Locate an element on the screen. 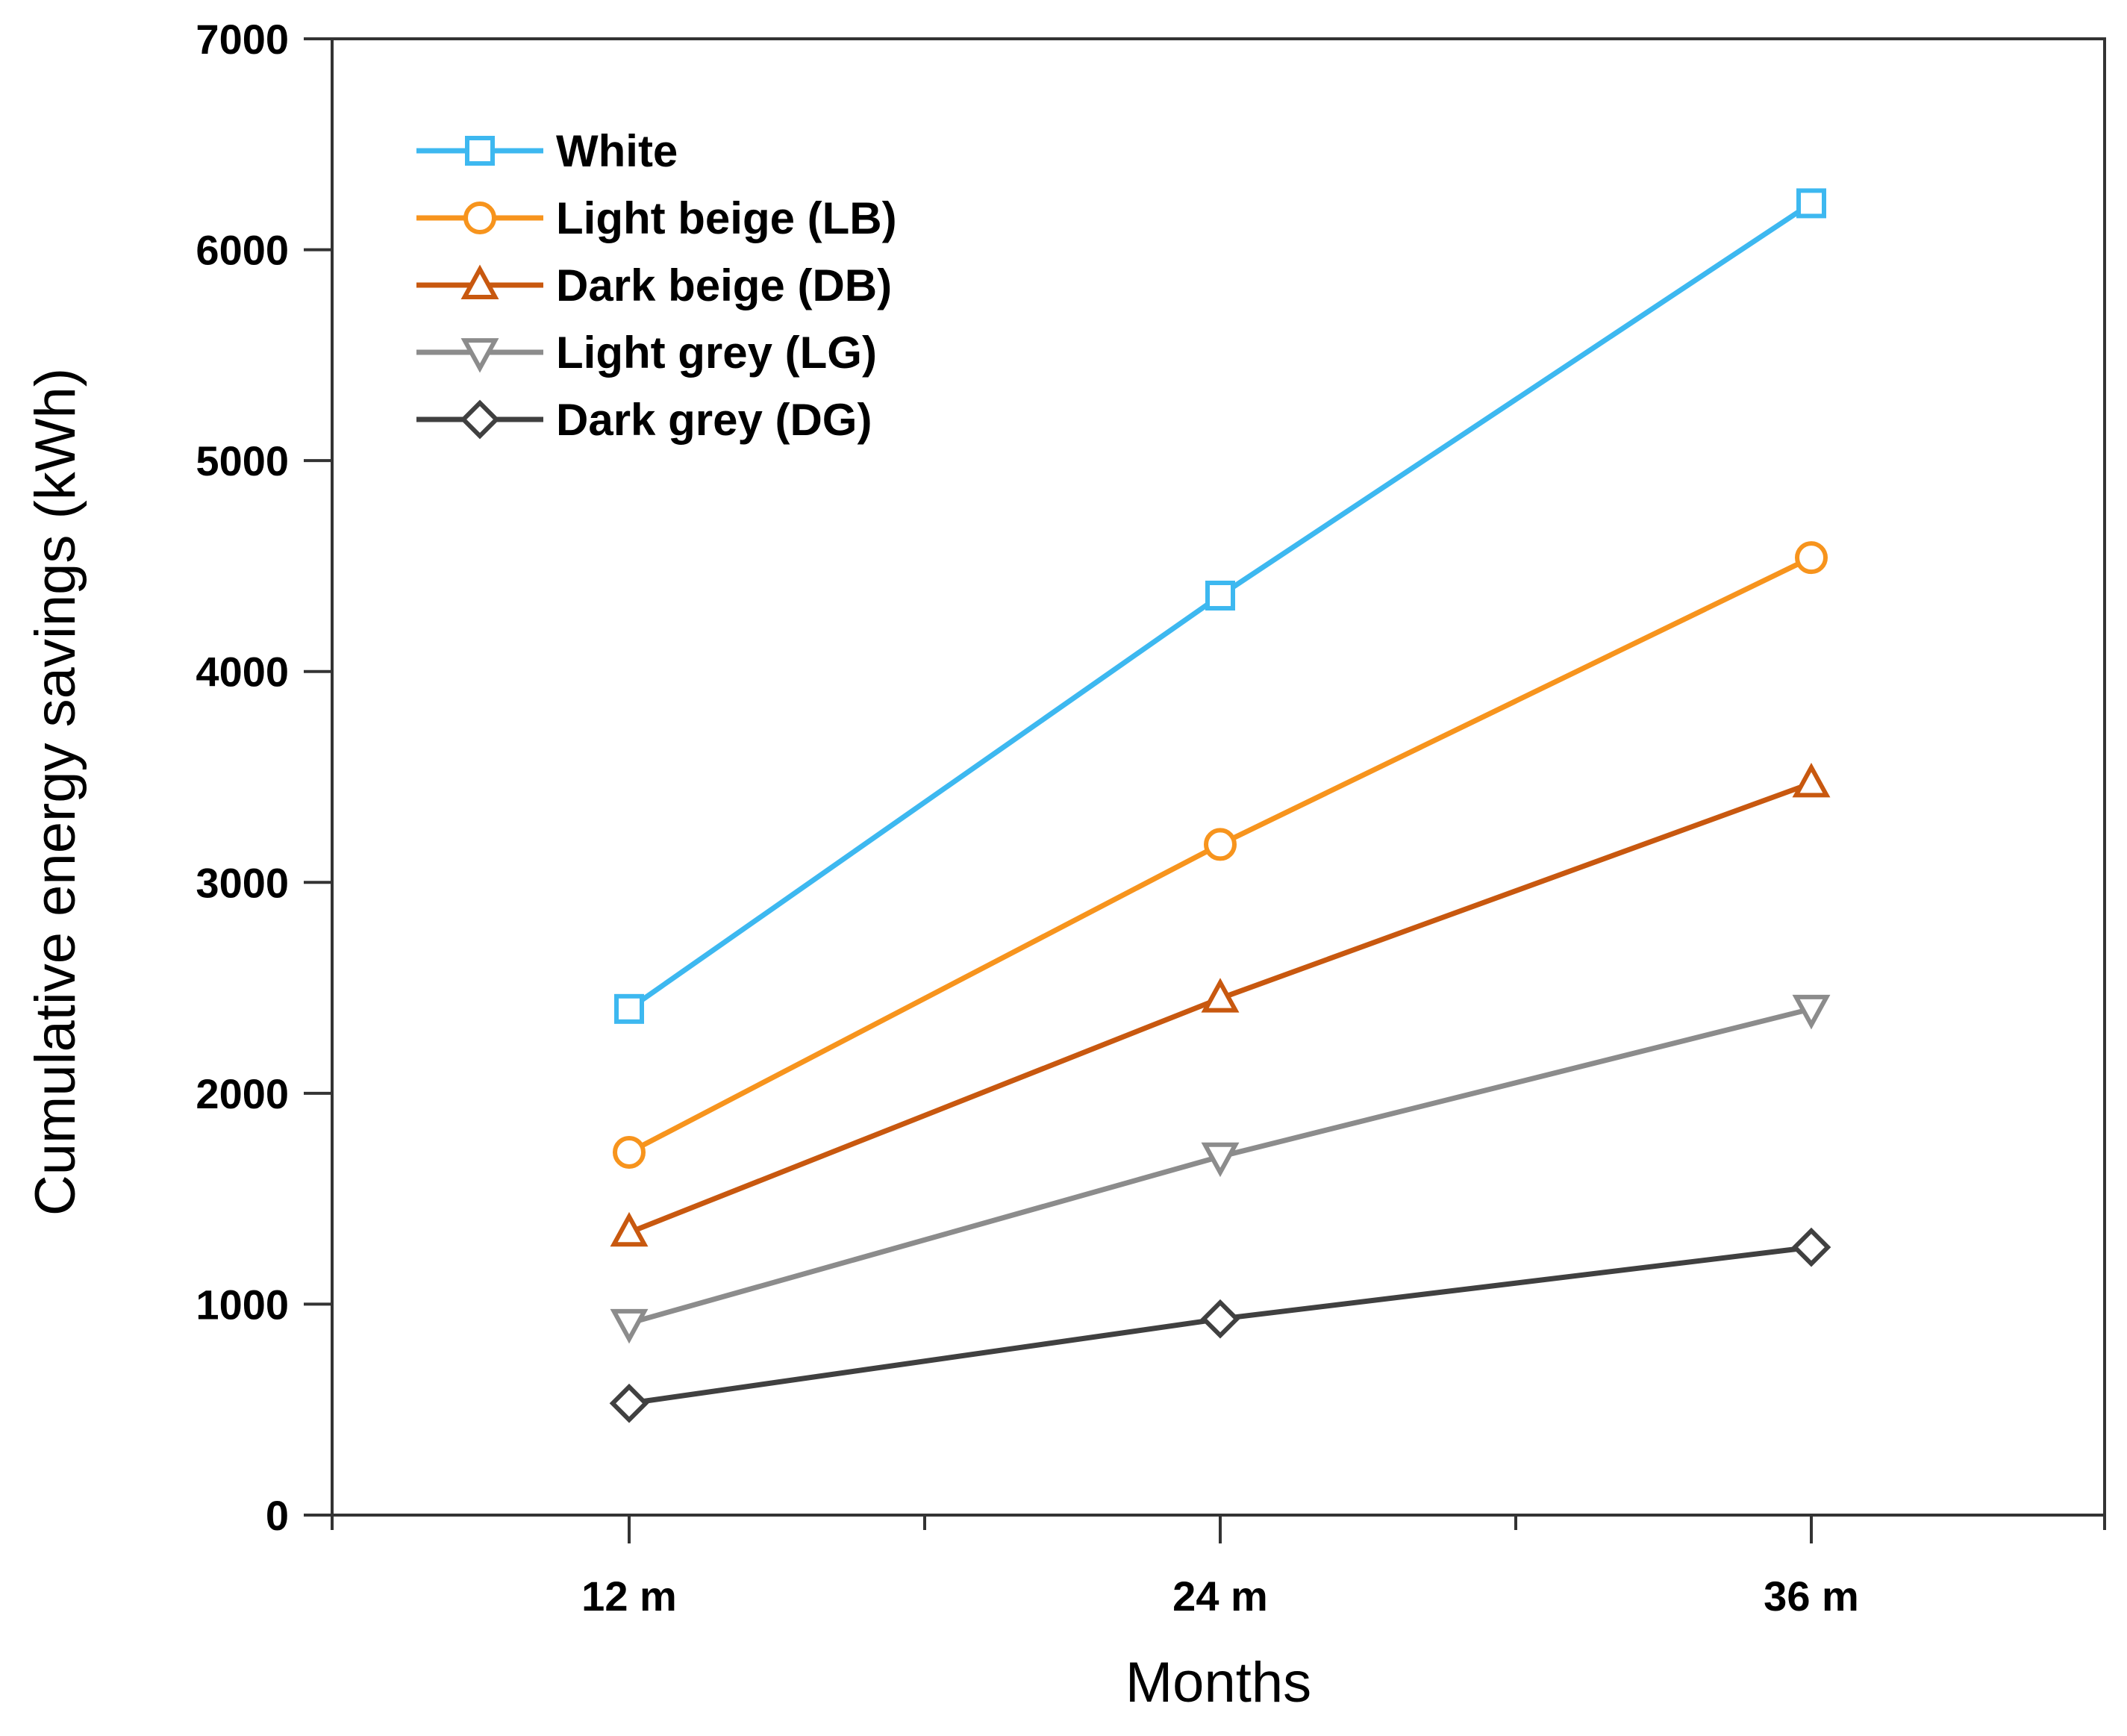 The height and width of the screenshot is (1736, 2127). x-tick-label: 36 m is located at coordinates (1812, 1596).